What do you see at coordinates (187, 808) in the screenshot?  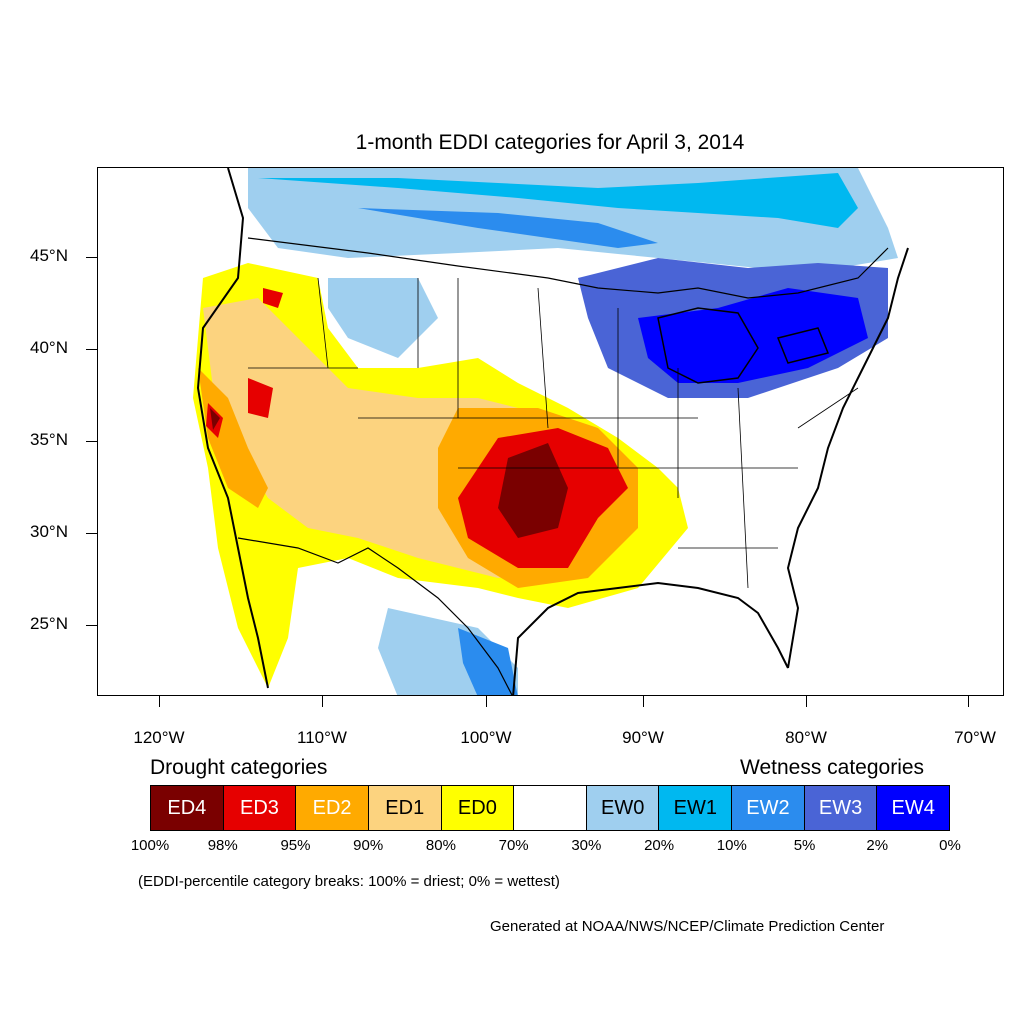 I see `legend-cell-ed4: ED4` at bounding box center [187, 808].